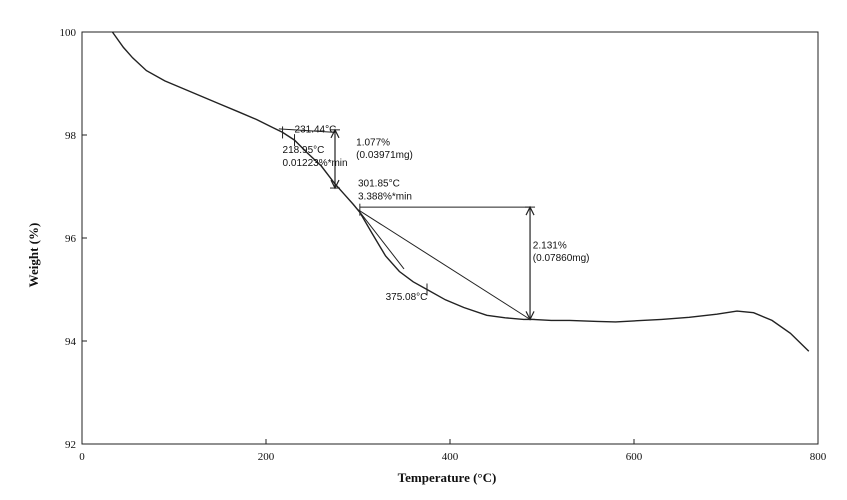 The image size is (847, 500). Describe the element at coordinates (82, 457) in the screenshot. I see `x-tick-label: 0` at that location.